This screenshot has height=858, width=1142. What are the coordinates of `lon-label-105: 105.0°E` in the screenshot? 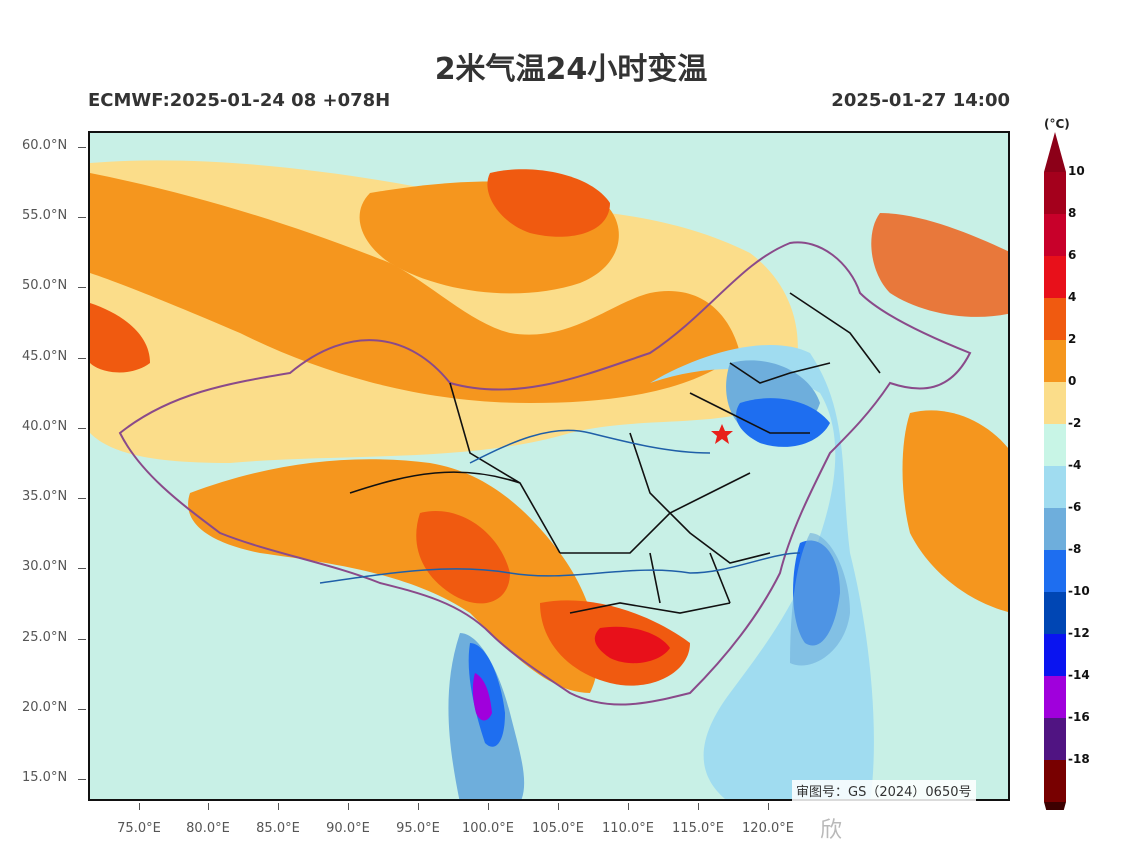 It's located at (558, 828).